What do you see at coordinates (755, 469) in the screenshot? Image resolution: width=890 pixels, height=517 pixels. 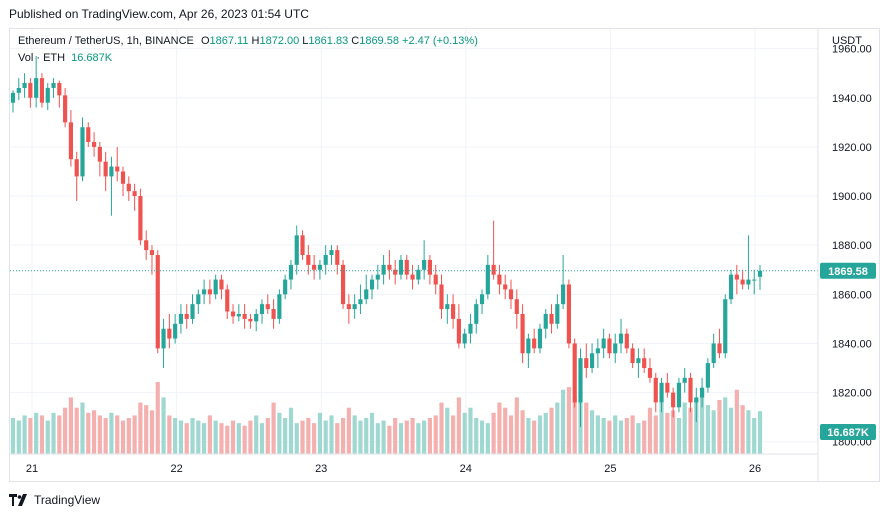 I see `time-tick-label: 26` at bounding box center [755, 469].